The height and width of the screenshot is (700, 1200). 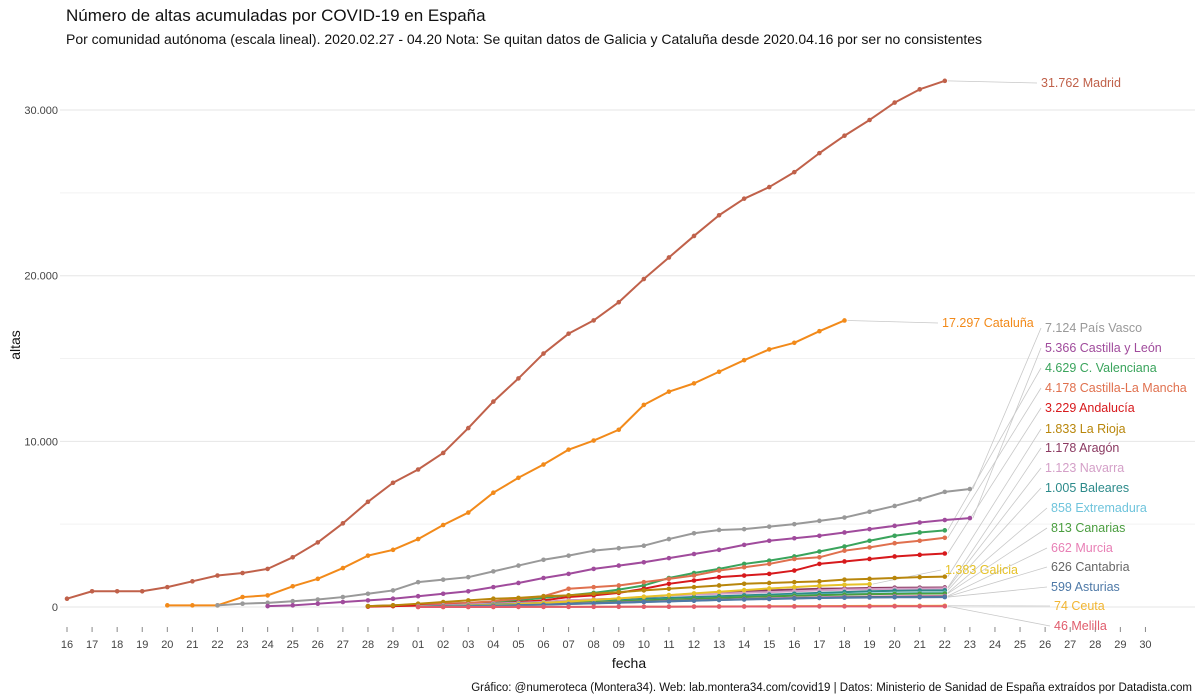 What do you see at coordinates (418, 645) in the screenshot?
I see `x-tick-label: 01` at bounding box center [418, 645].